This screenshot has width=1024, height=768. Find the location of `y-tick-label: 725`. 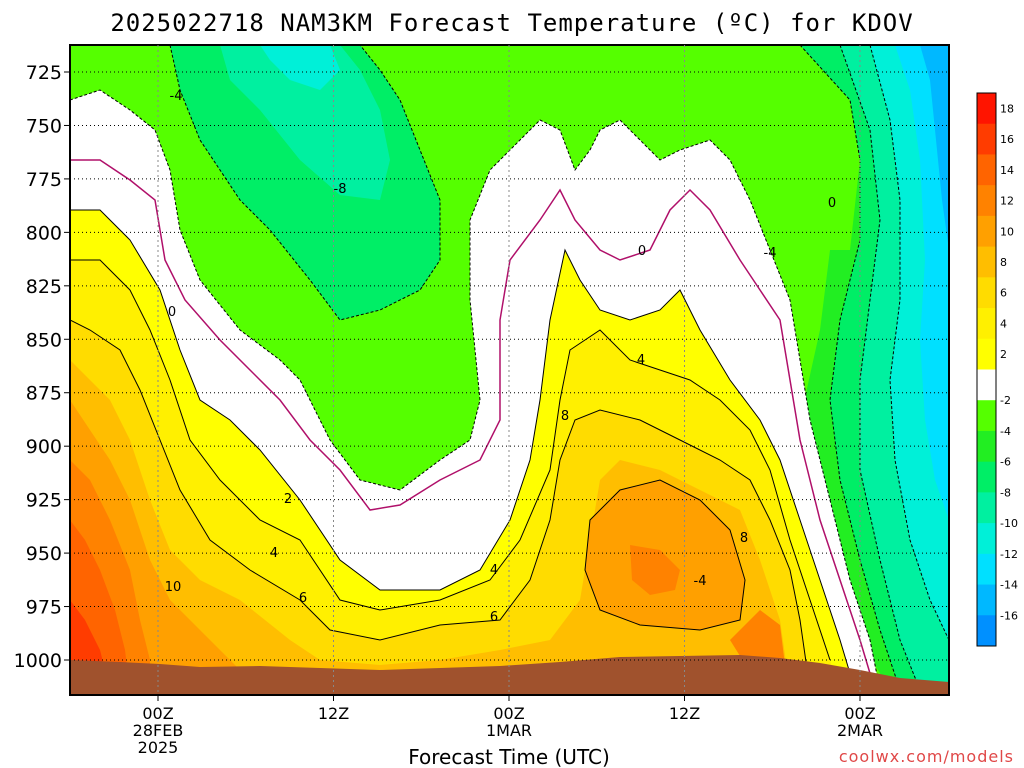

y-tick-label: 725 is located at coordinates (44, 73).